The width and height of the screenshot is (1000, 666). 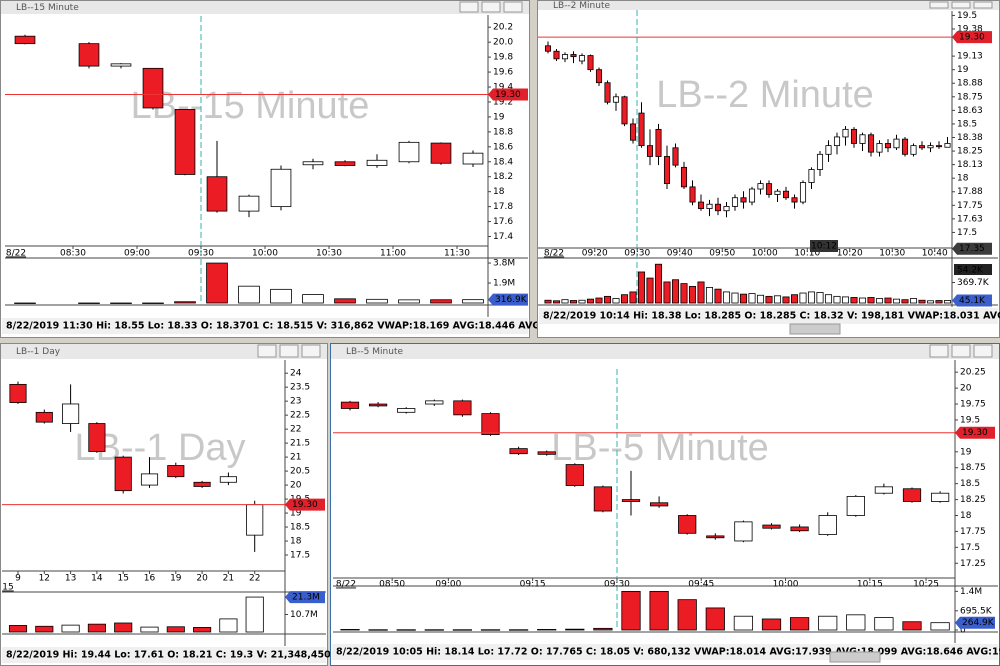 What do you see at coordinates (581, 6) in the screenshot?
I see `window-title: LB--2 Minute` at bounding box center [581, 6].